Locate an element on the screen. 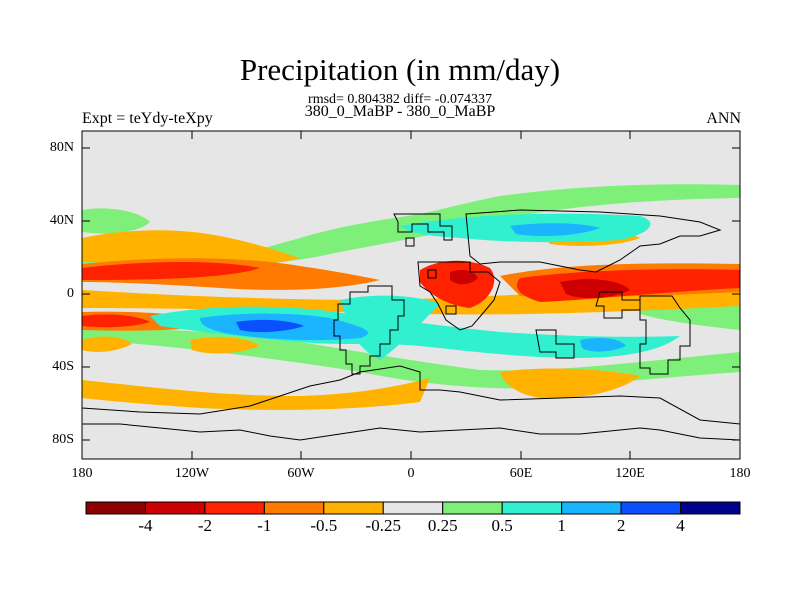 This screenshot has height=600, width=800. contour-orange-nh is located at coordinates (191, 248).